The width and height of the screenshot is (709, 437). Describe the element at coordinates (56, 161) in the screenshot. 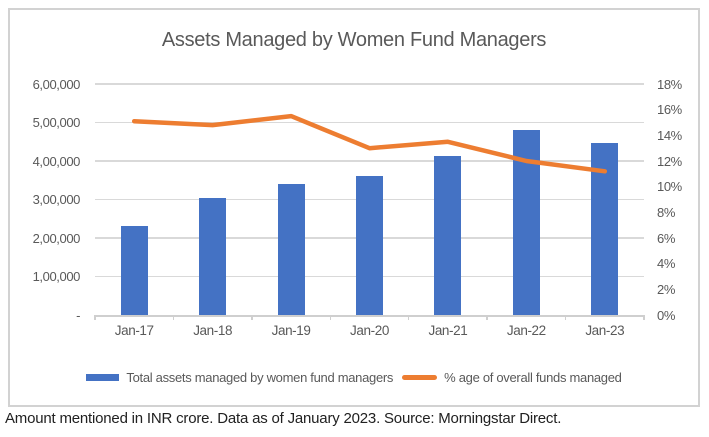

I see `y-axis-left-tick-label: 4,00,000` at that location.